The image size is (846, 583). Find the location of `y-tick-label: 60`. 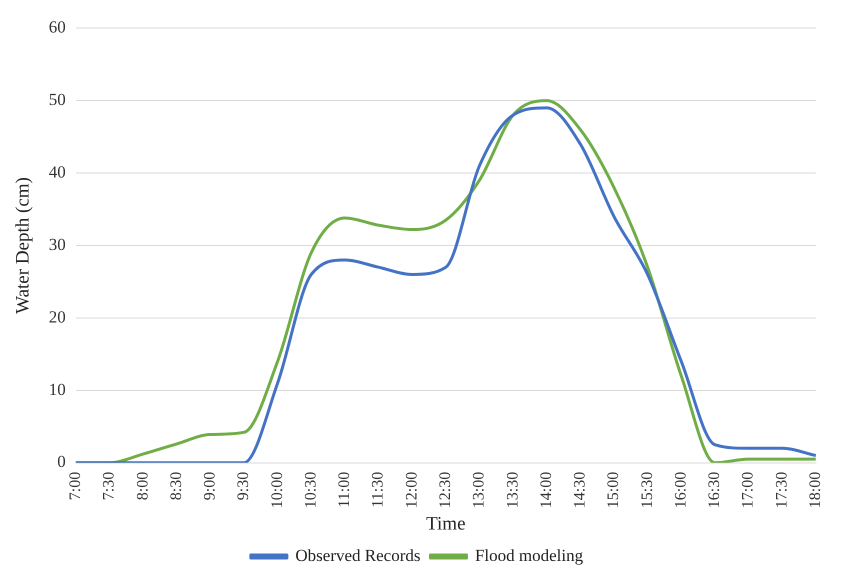

y-tick-label: 60 is located at coordinates (57, 27).